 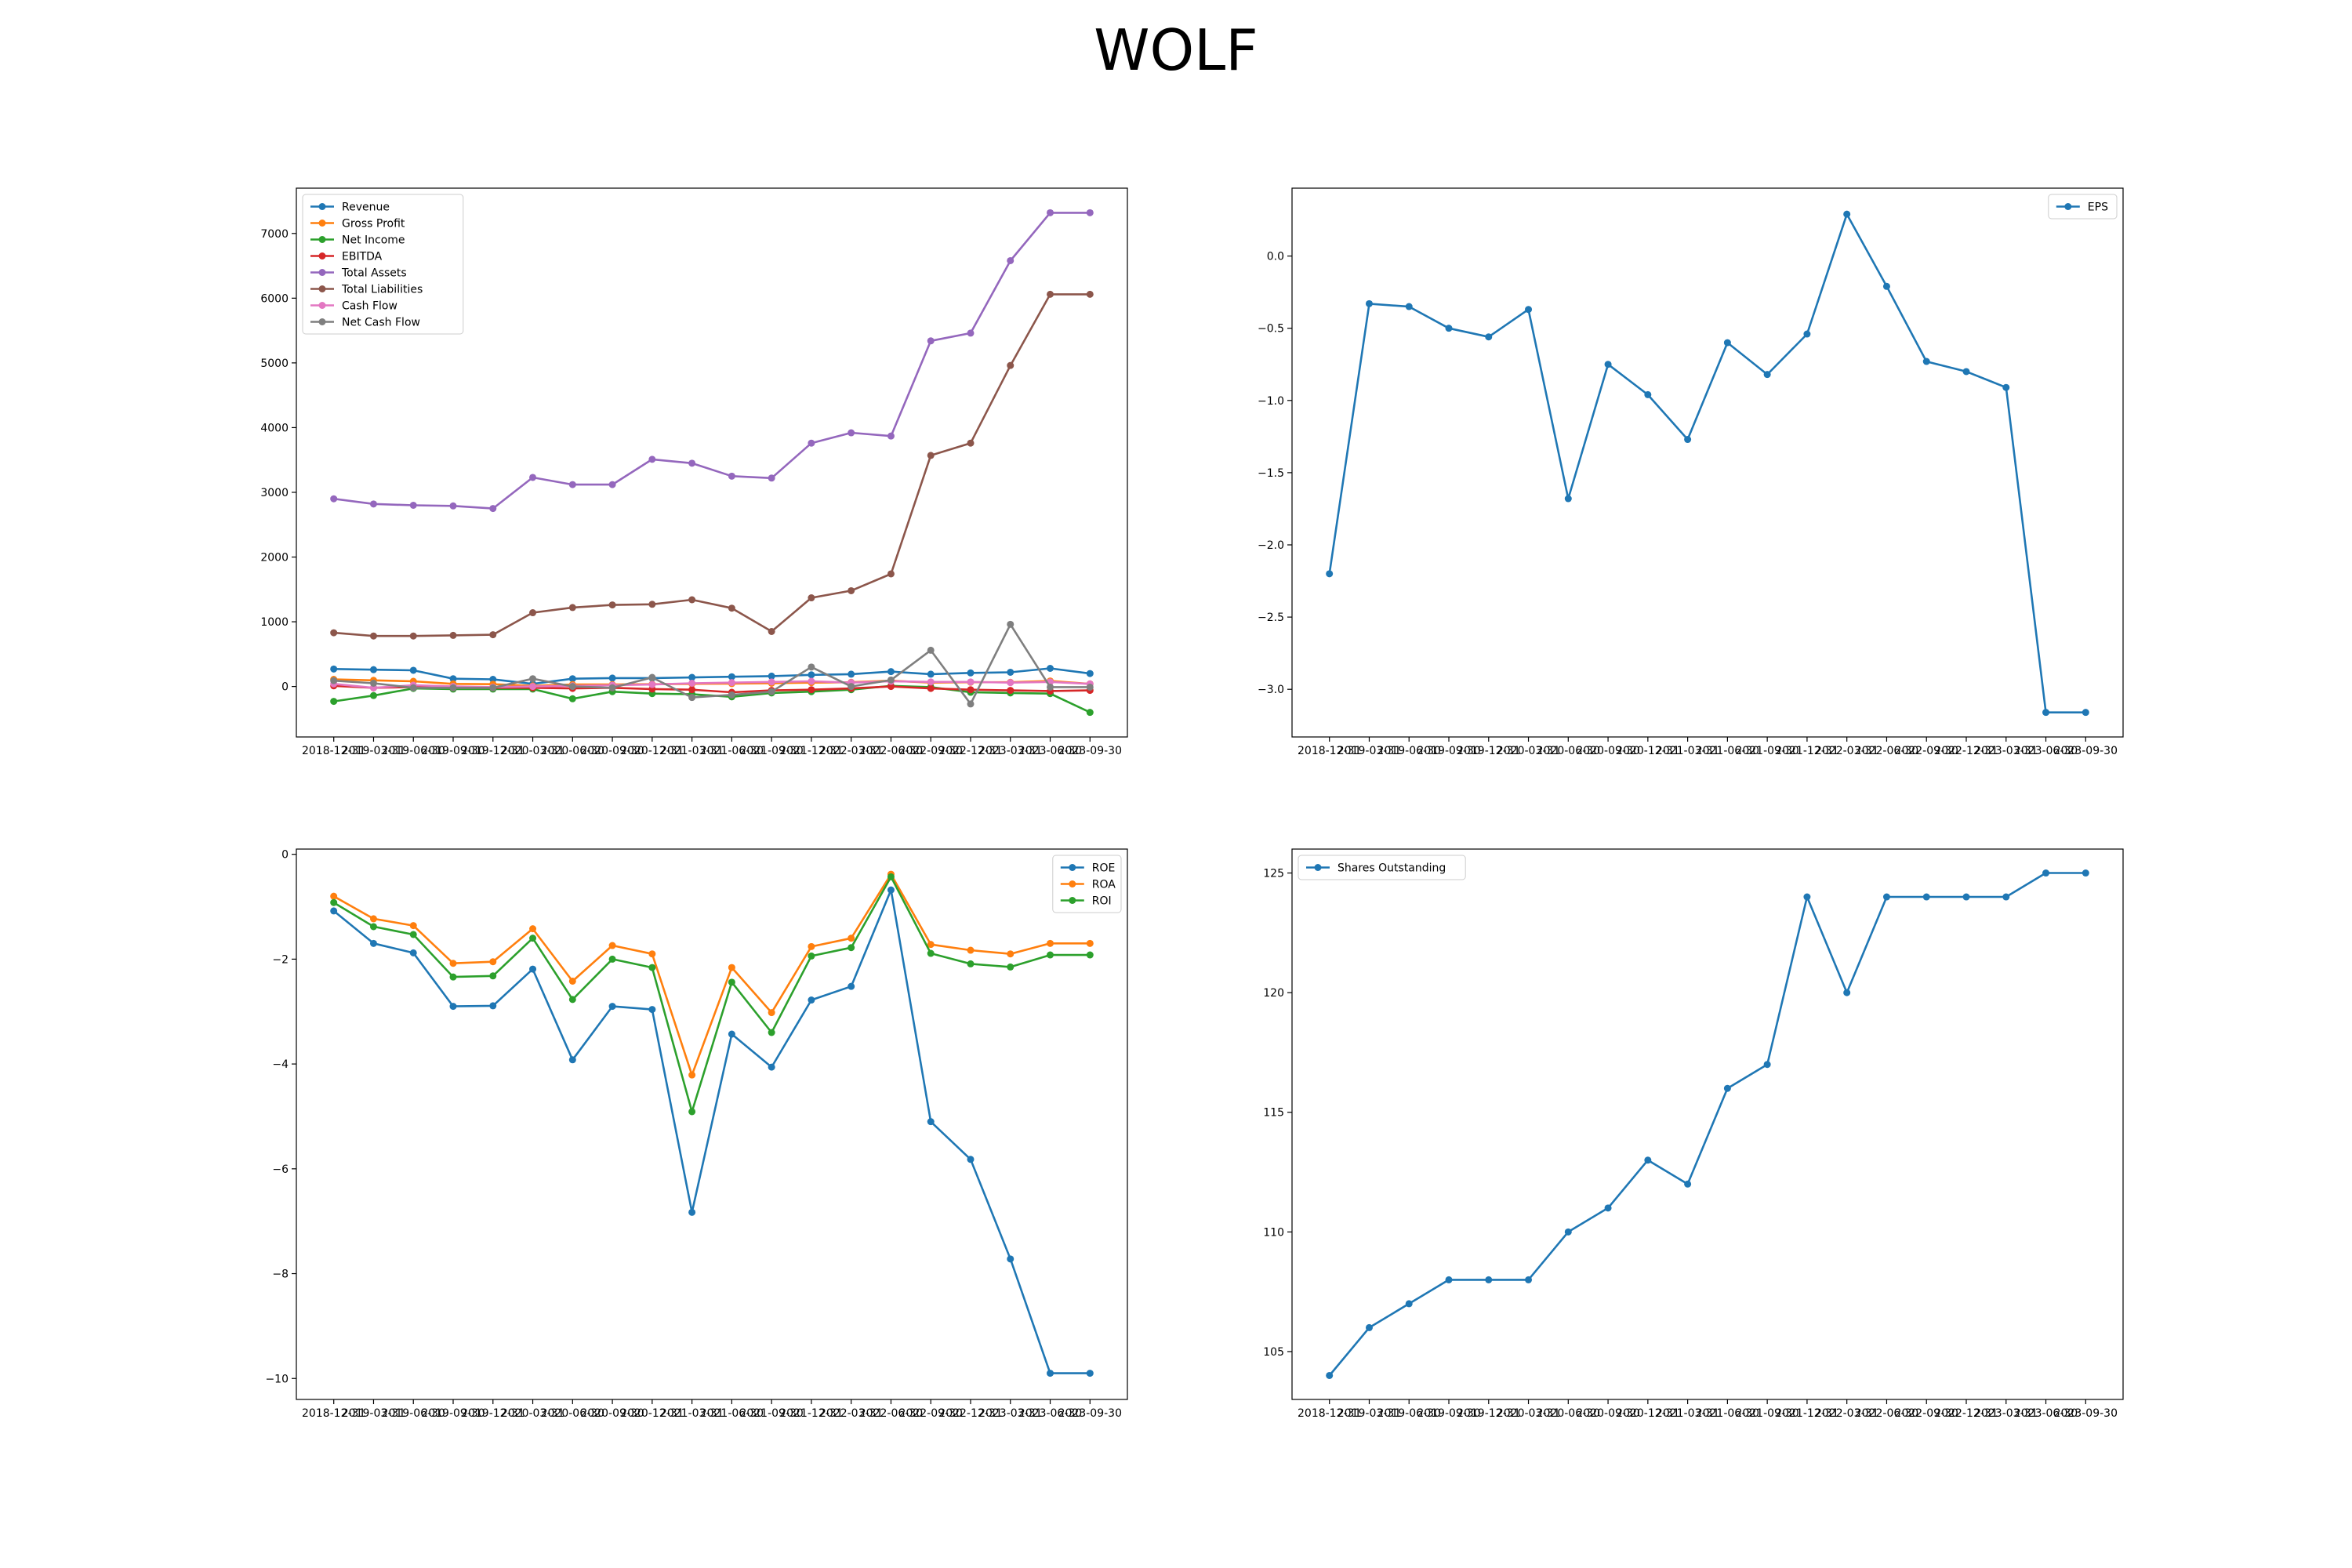 I want to click on y-tick-label: 0.0, so click(x=1275, y=257).